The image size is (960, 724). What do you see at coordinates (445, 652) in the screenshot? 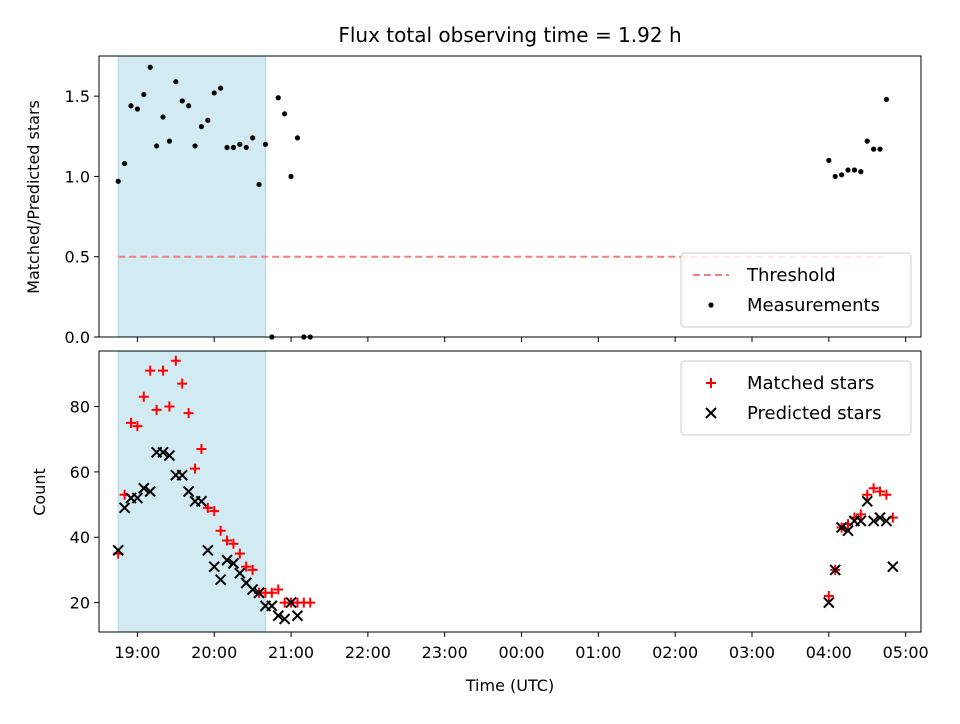
I see `x-tick-label: 23:00` at bounding box center [445, 652].